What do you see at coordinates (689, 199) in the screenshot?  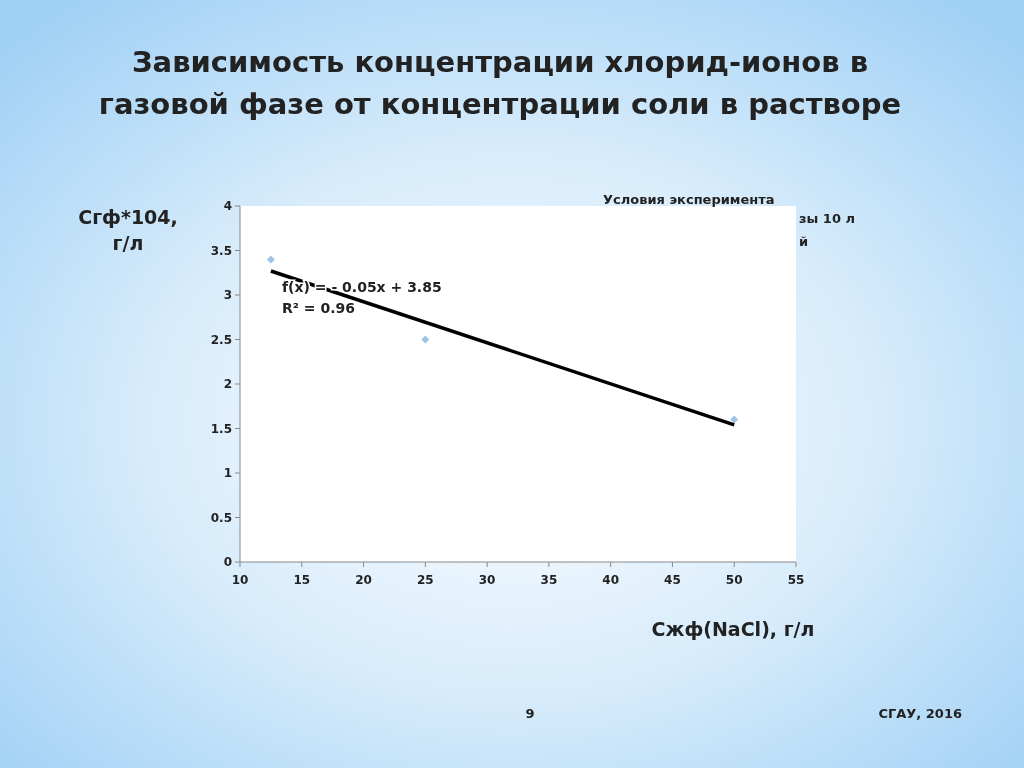 I see `annotation: Условия эксперимента` at bounding box center [689, 199].